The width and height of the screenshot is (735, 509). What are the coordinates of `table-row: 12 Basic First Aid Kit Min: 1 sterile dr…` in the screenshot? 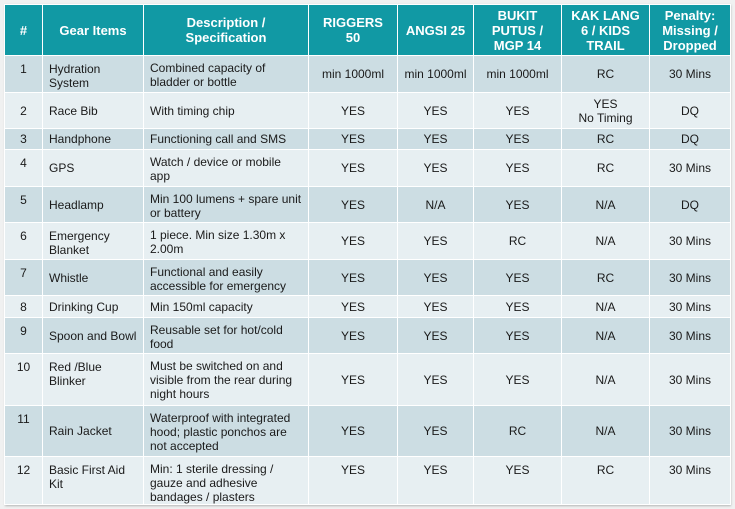 It's located at (367, 480).